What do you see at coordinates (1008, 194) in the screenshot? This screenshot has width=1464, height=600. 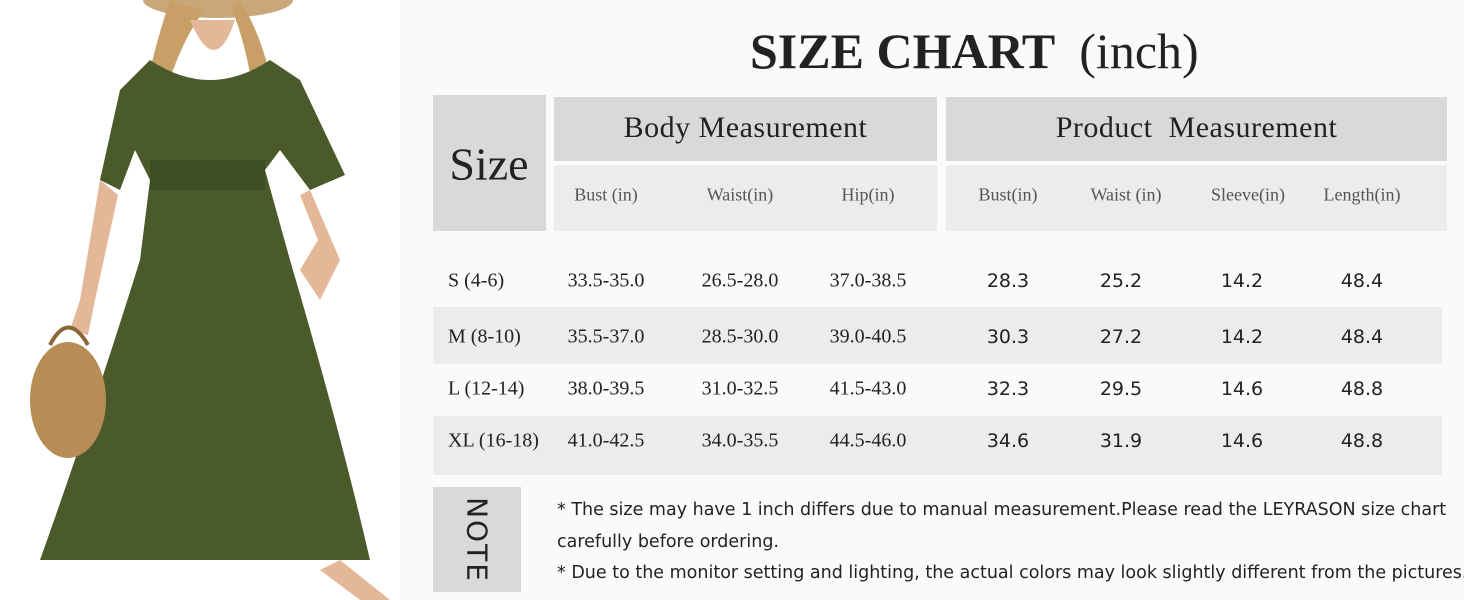 I see `column-header: Bust(in)` at bounding box center [1008, 194].